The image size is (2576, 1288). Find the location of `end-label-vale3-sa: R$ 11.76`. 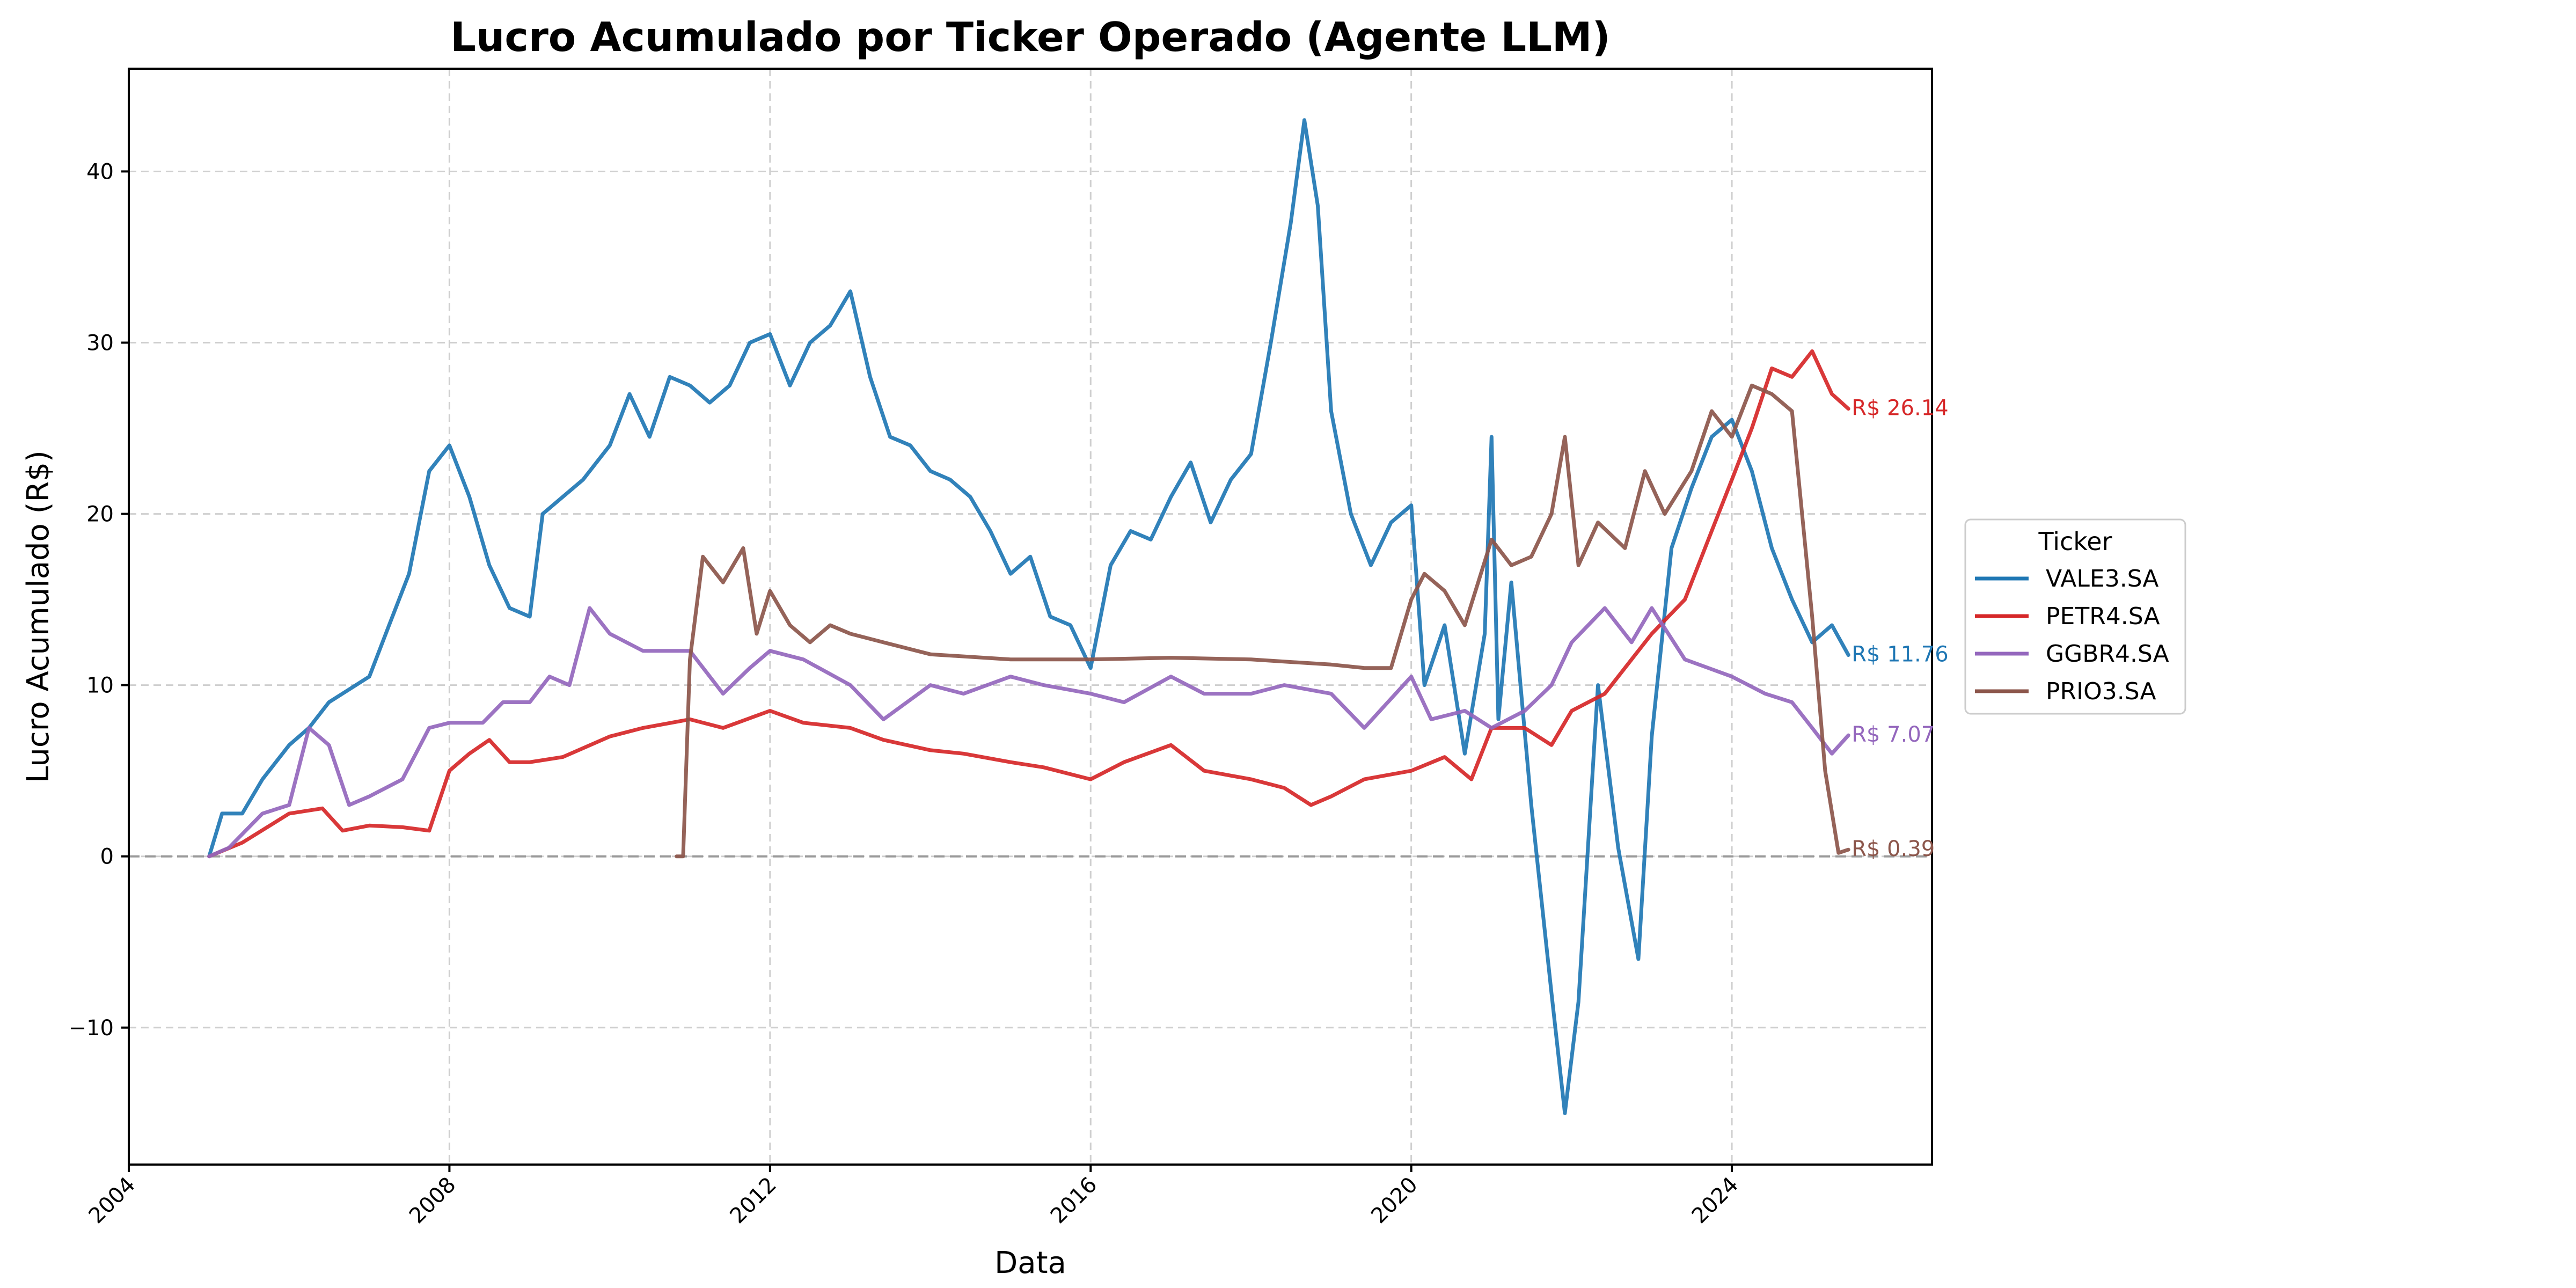

end-label-vale3-sa: R$ 11.76 is located at coordinates (1899, 654).